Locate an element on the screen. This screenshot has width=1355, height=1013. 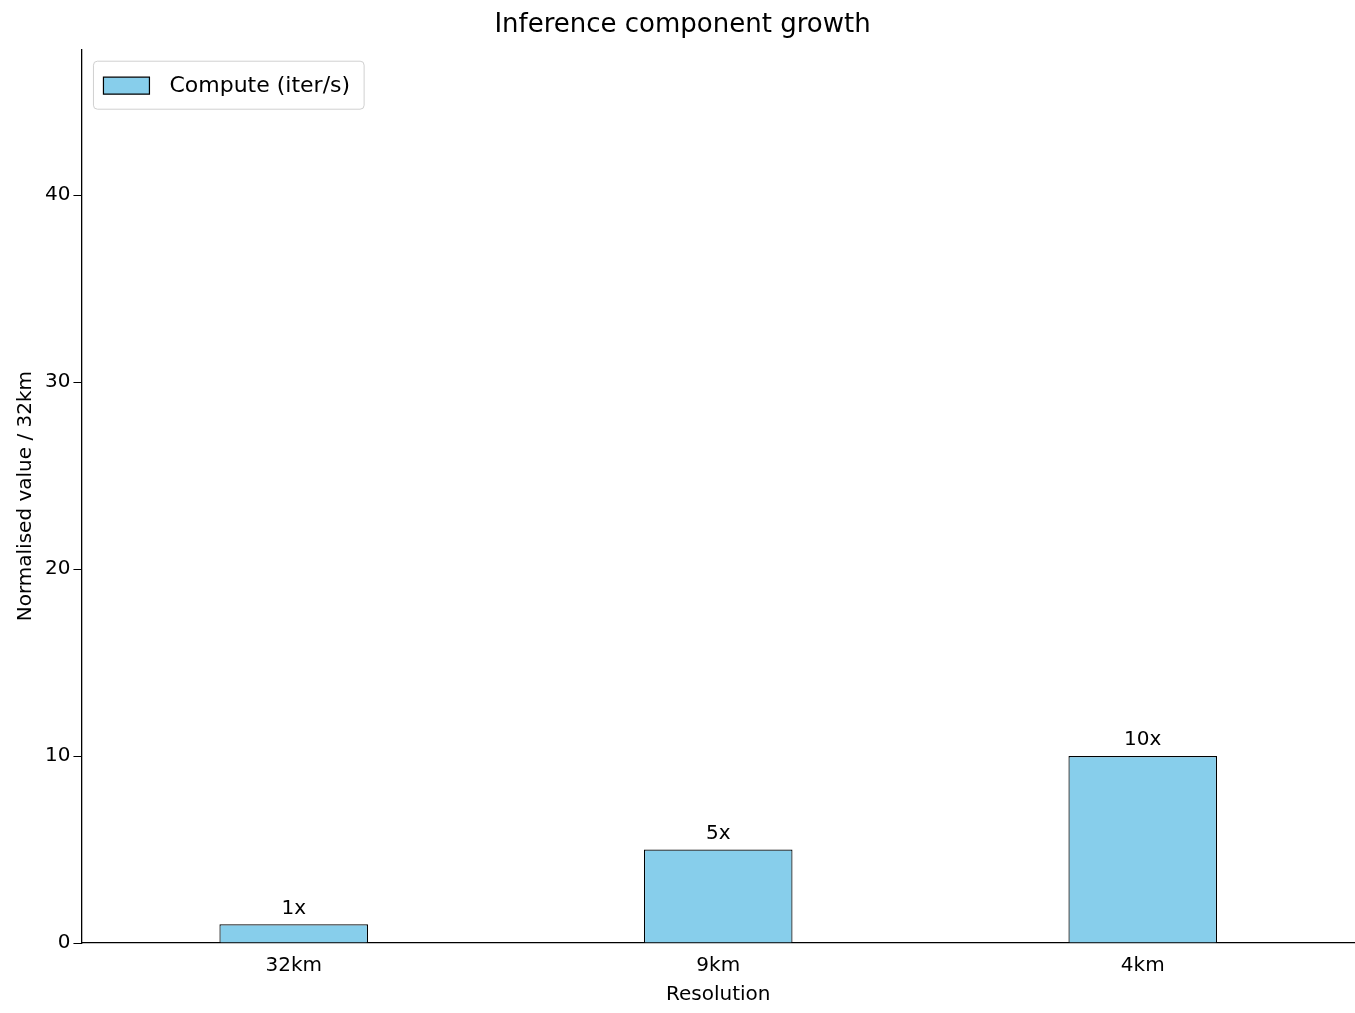
chart-title: Inference component growth is located at coordinates (682, 23).